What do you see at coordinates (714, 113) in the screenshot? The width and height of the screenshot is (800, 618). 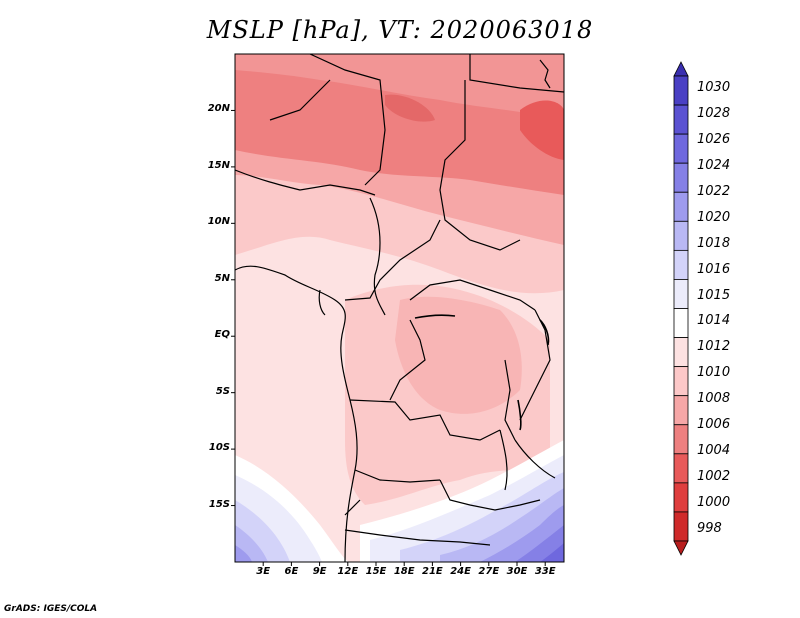 I see `colorbar-level-label: 1028` at bounding box center [714, 113].